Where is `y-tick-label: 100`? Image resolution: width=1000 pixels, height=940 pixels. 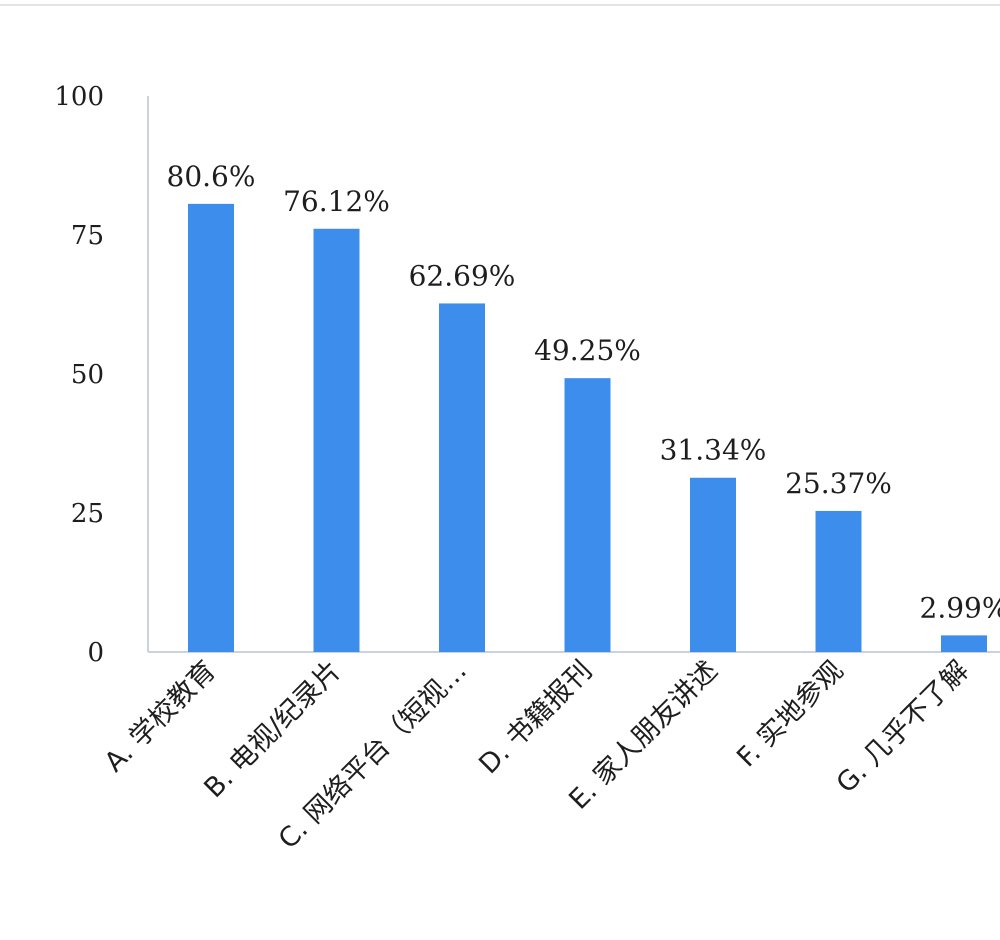 y-tick-label: 100 is located at coordinates (79, 97).